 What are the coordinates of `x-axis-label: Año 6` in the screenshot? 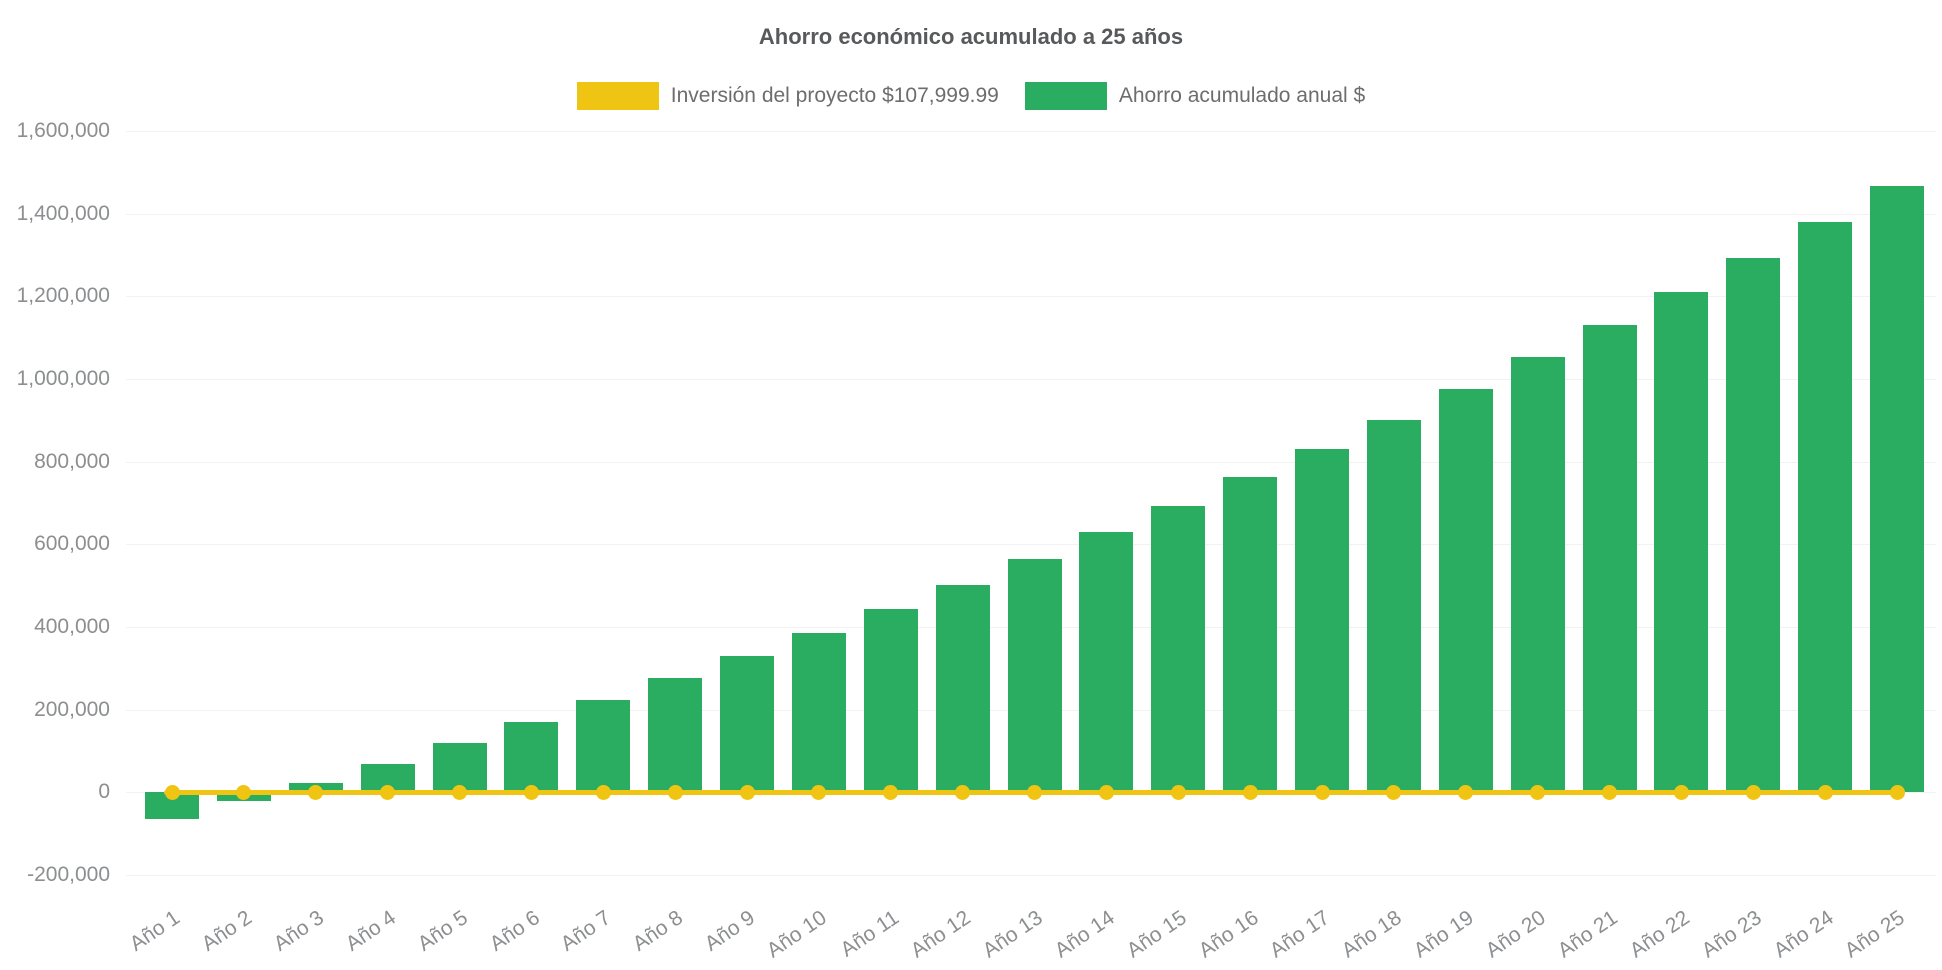 It's located at (514, 931).